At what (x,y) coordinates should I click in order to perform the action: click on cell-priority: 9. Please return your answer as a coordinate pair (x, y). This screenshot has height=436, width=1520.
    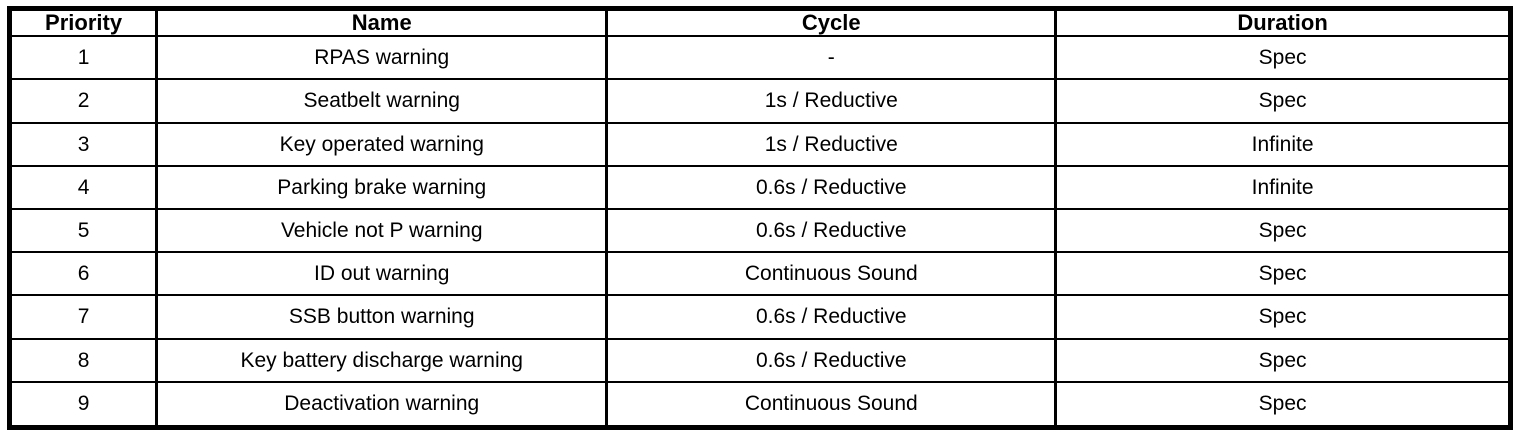
    Looking at the image, I should click on (83, 404).